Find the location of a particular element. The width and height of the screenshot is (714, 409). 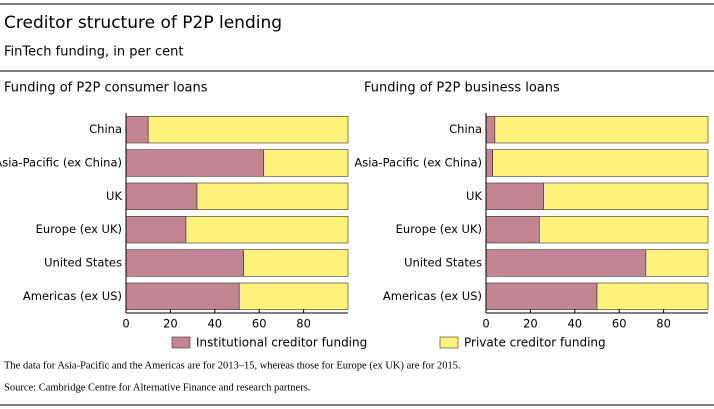

panel-title: Funding of P2P business loans is located at coordinates (462, 88).